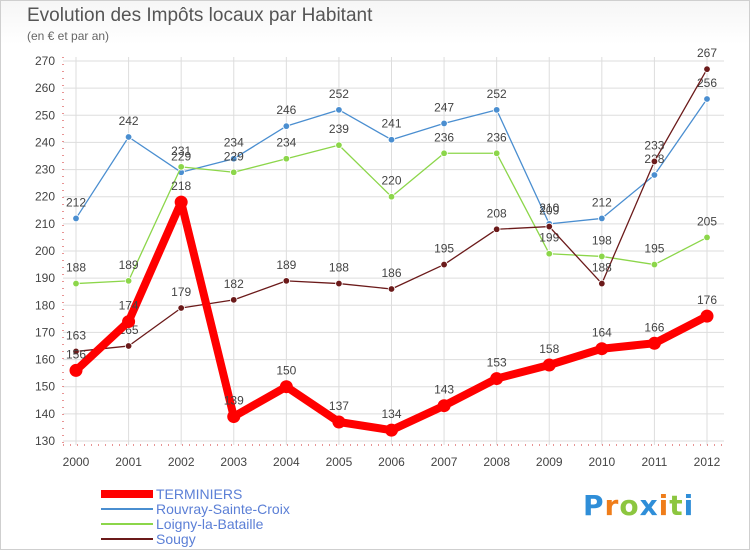 The width and height of the screenshot is (750, 550). Describe the element at coordinates (602, 333) in the screenshot. I see `data-label: 164` at that location.